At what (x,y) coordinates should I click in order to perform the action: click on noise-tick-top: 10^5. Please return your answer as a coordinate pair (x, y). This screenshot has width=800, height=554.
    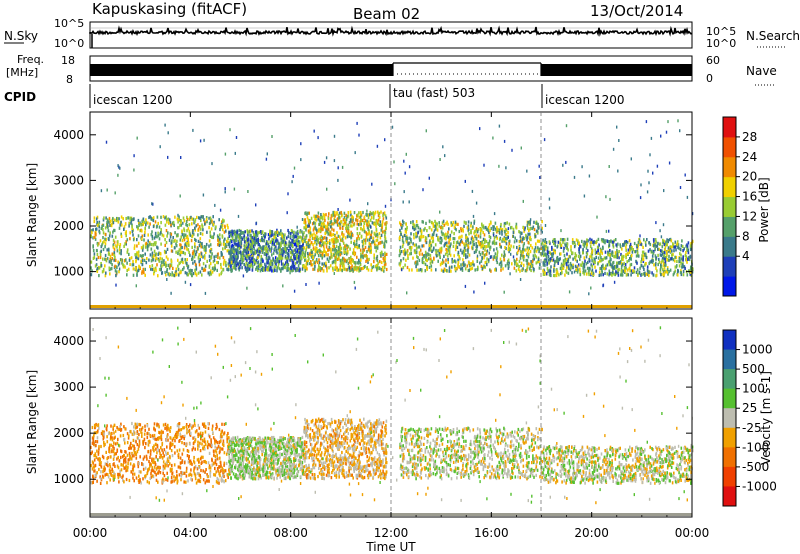
    Looking at the image, I should click on (69, 23).